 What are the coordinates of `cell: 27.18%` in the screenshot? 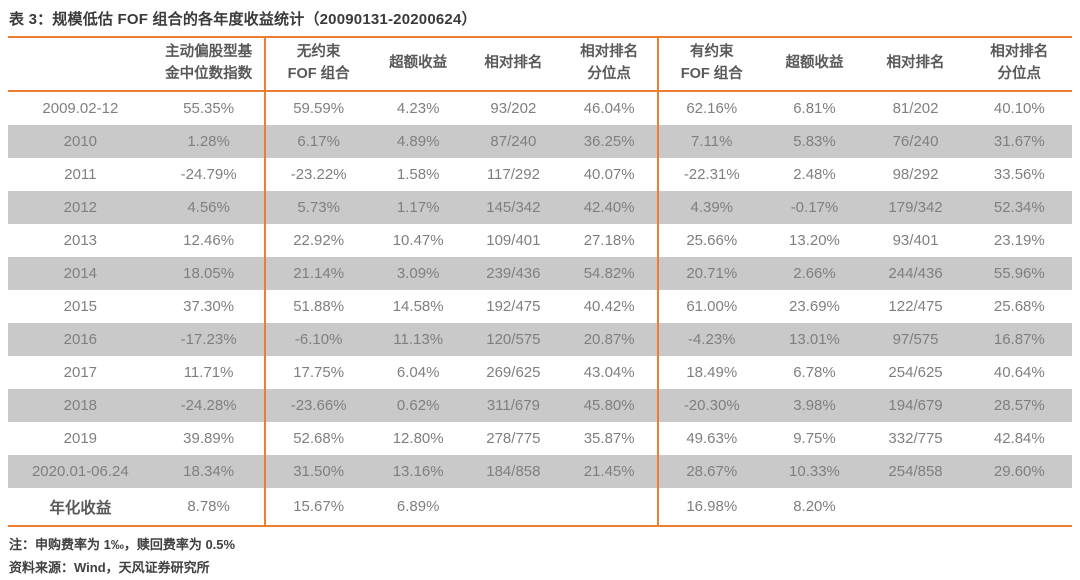 It's located at (609, 240).